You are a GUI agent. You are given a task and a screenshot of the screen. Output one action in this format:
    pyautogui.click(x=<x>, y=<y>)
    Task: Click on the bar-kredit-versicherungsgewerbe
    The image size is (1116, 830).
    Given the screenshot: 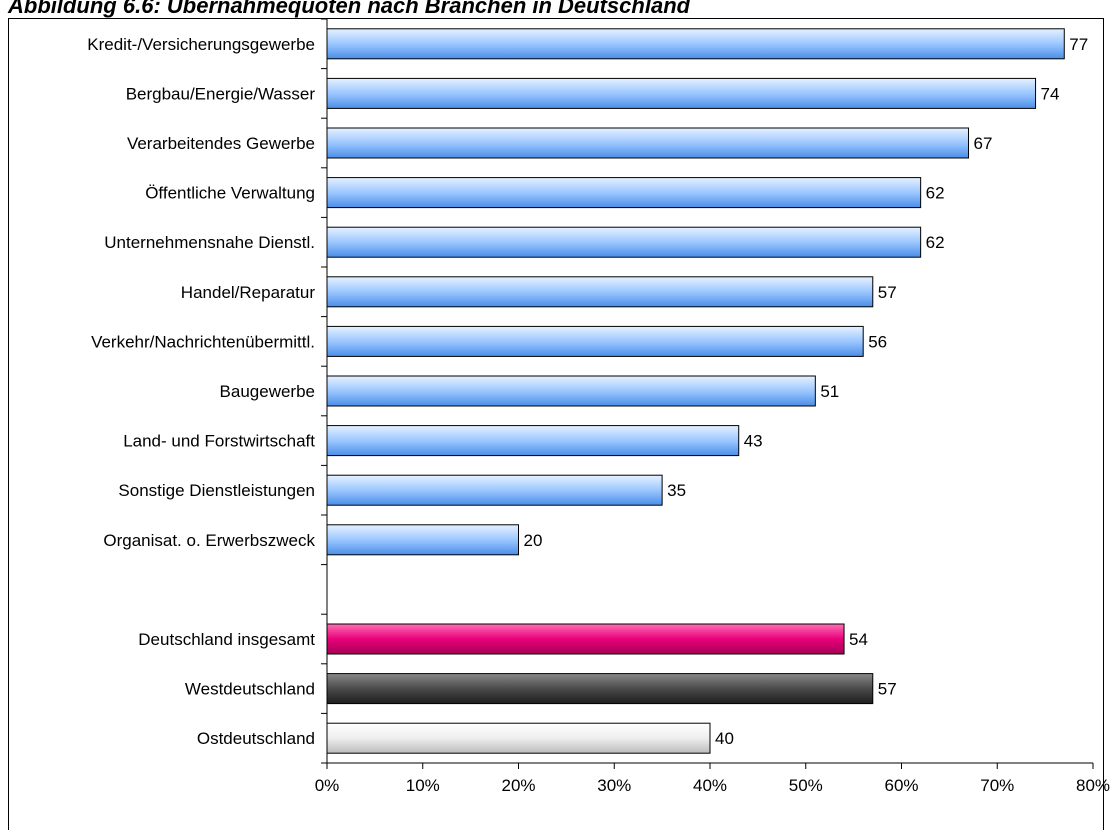 What is the action you would take?
    pyautogui.click(x=695, y=44)
    